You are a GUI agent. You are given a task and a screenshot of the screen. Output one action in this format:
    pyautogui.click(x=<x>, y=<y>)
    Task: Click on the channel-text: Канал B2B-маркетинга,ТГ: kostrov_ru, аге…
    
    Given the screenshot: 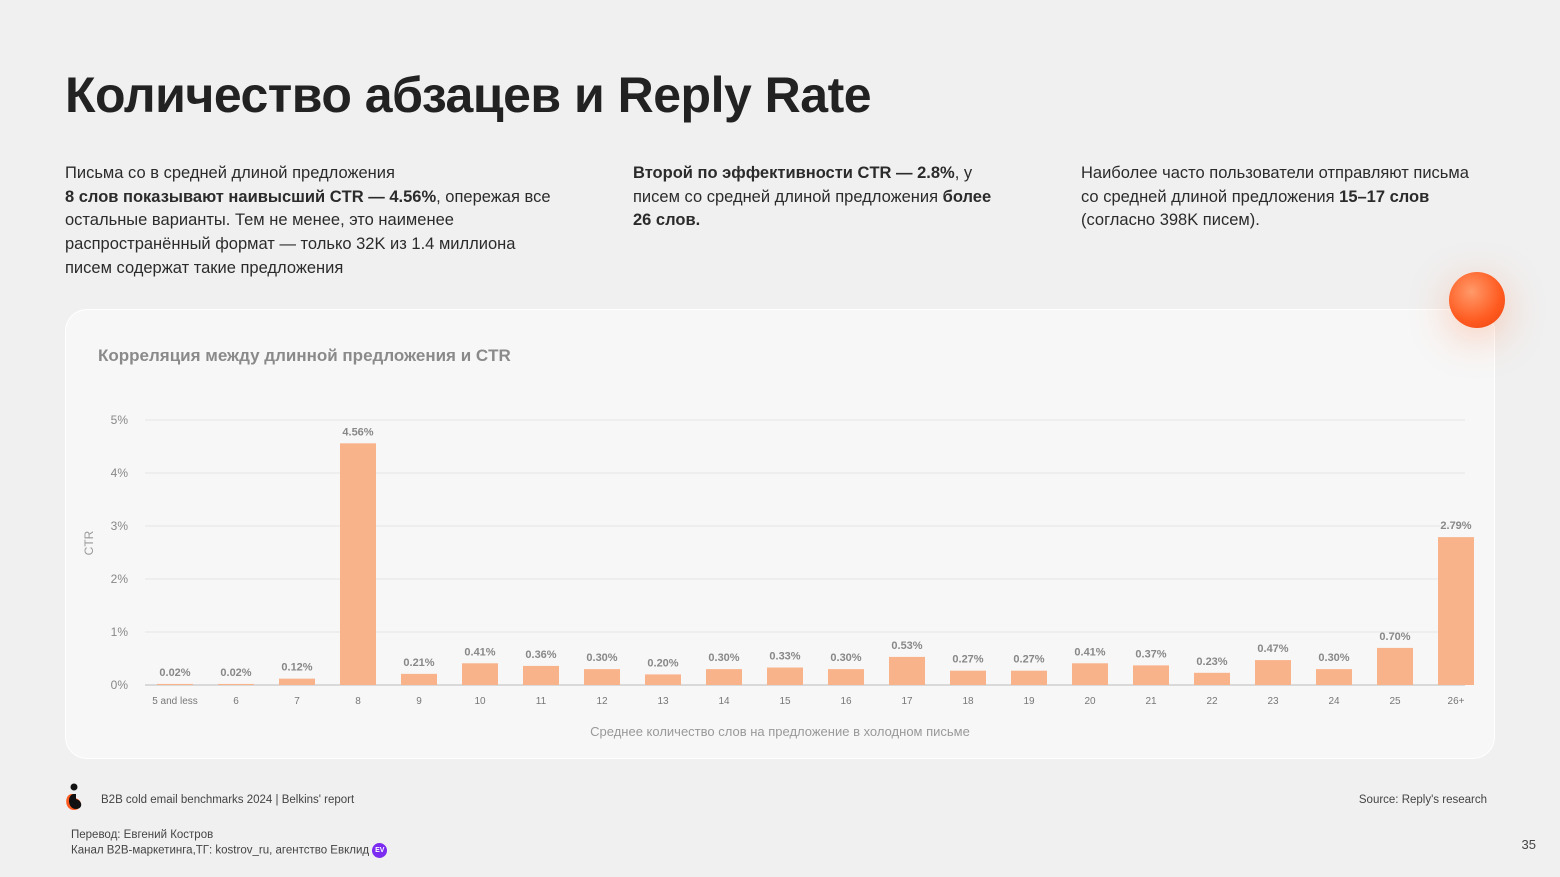 What is the action you would take?
    pyautogui.click(x=220, y=850)
    